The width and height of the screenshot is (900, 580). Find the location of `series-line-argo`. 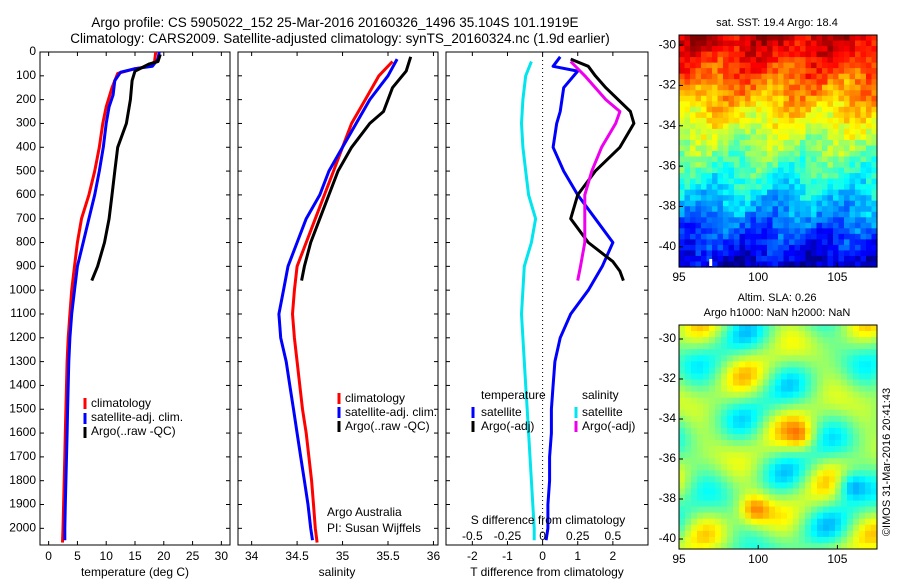

series-line-argo is located at coordinates (356, 168).